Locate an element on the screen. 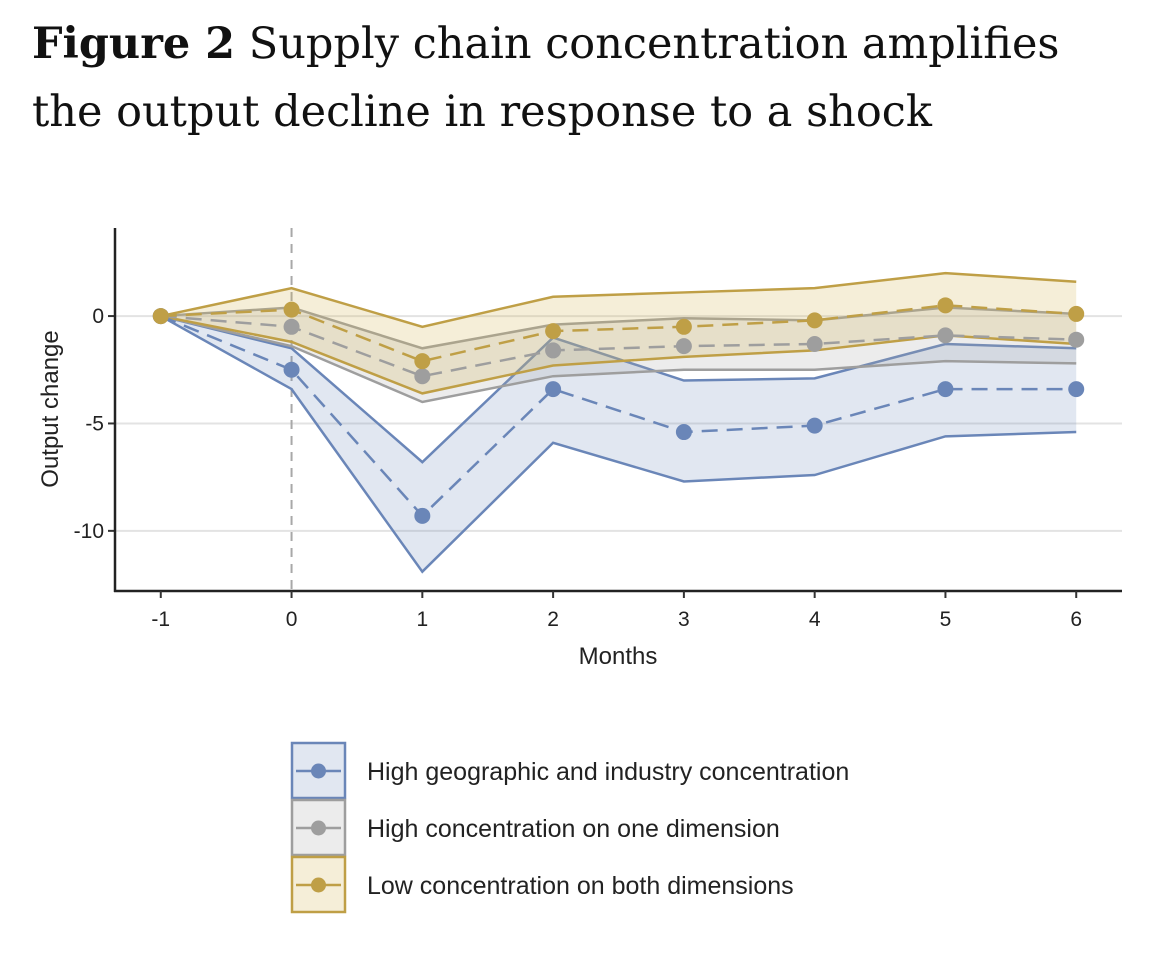  legend-label: Low concentration on both dimensions is located at coordinates (580, 886).